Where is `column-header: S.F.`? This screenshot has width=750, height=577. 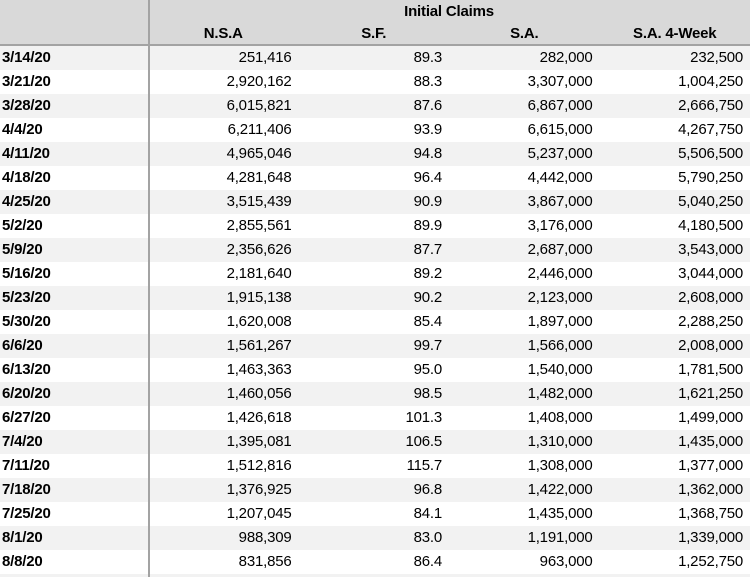
column-header: S.F. is located at coordinates (374, 33).